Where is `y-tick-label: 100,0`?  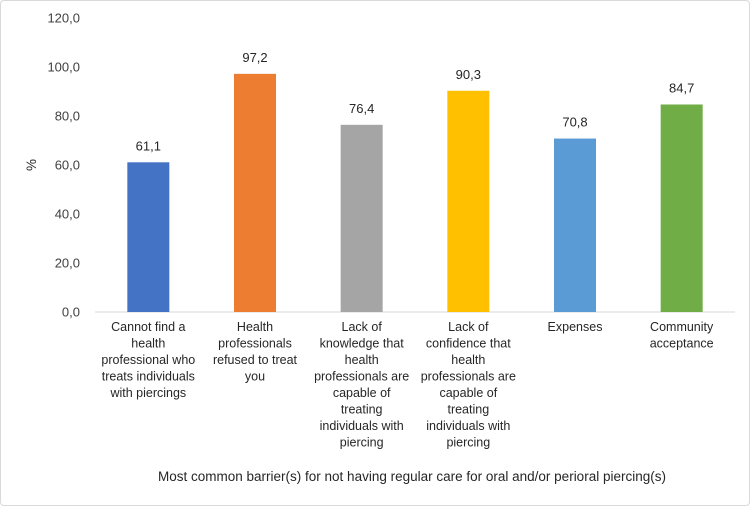 y-tick-label: 100,0 is located at coordinates (63, 67).